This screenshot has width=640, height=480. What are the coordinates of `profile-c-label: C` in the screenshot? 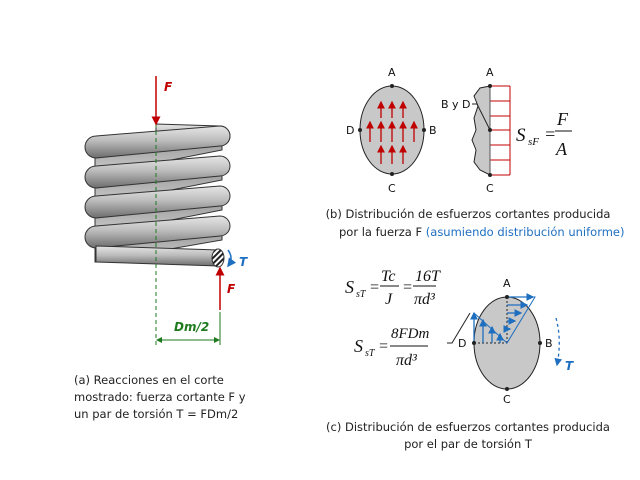 It's located at (490, 188).